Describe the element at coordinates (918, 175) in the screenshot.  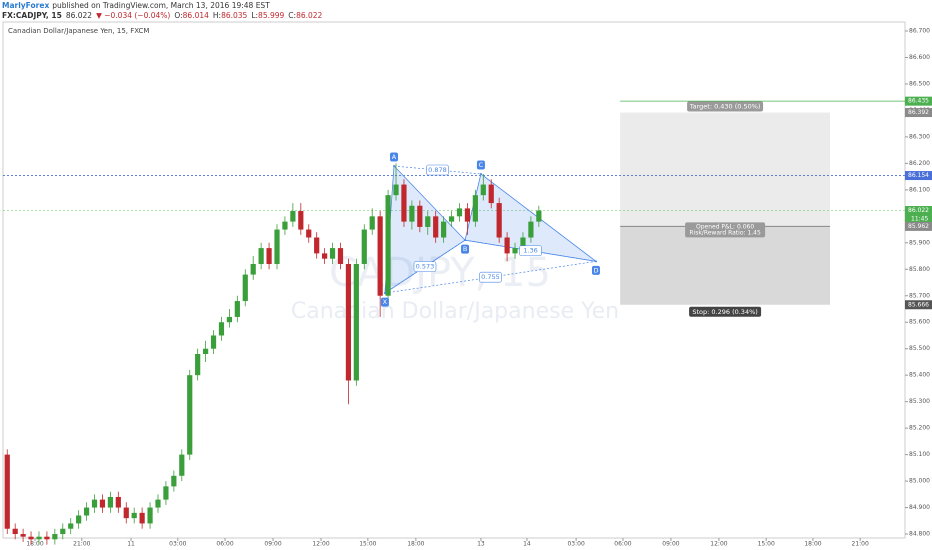
I see `price-badge-label: 86.154` at that location.